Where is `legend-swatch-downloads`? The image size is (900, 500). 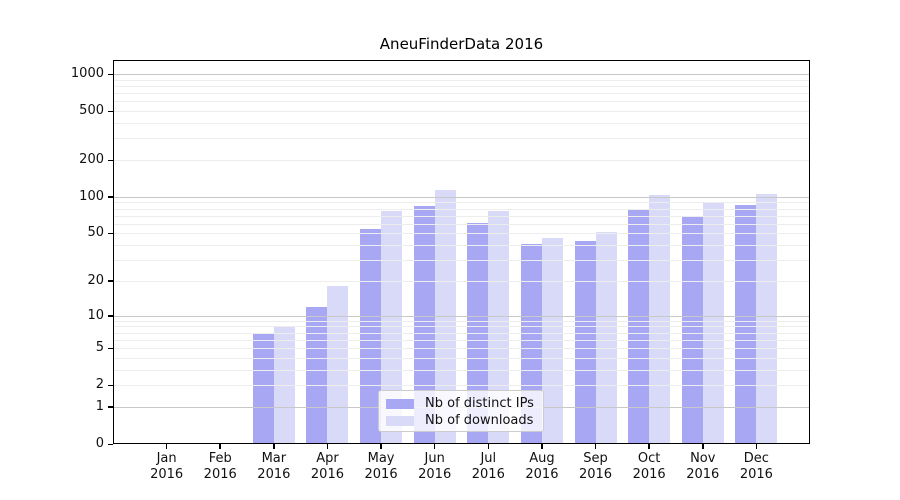 legend-swatch-downloads is located at coordinates (400, 421).